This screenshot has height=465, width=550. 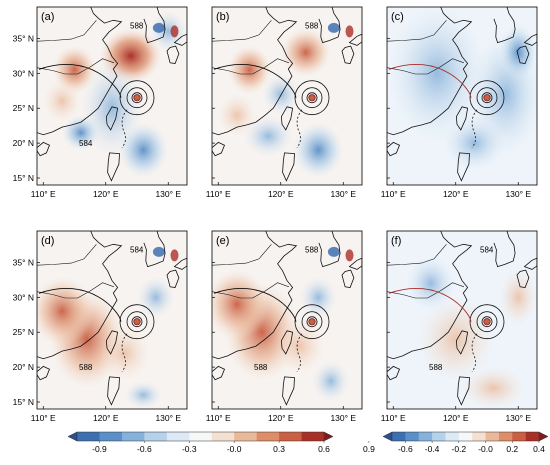 I want to click on colorbar-tick-label: -0.0, so click(x=485, y=449).